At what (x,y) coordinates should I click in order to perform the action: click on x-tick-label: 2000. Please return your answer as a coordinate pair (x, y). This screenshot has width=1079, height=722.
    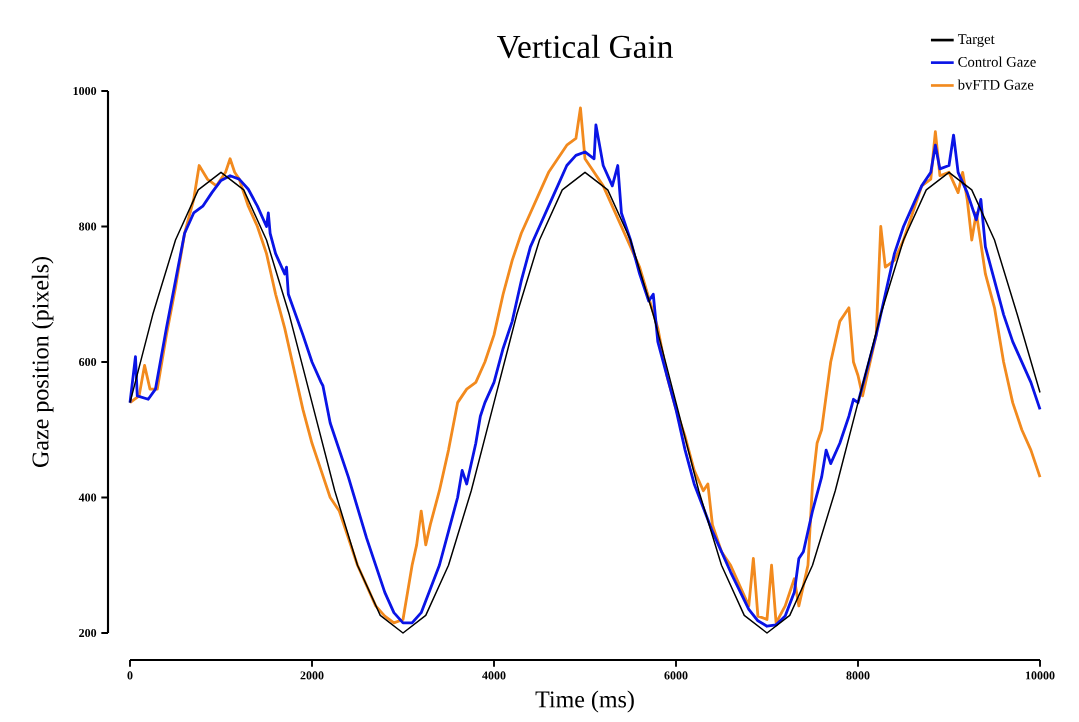
    Looking at the image, I should click on (312, 675).